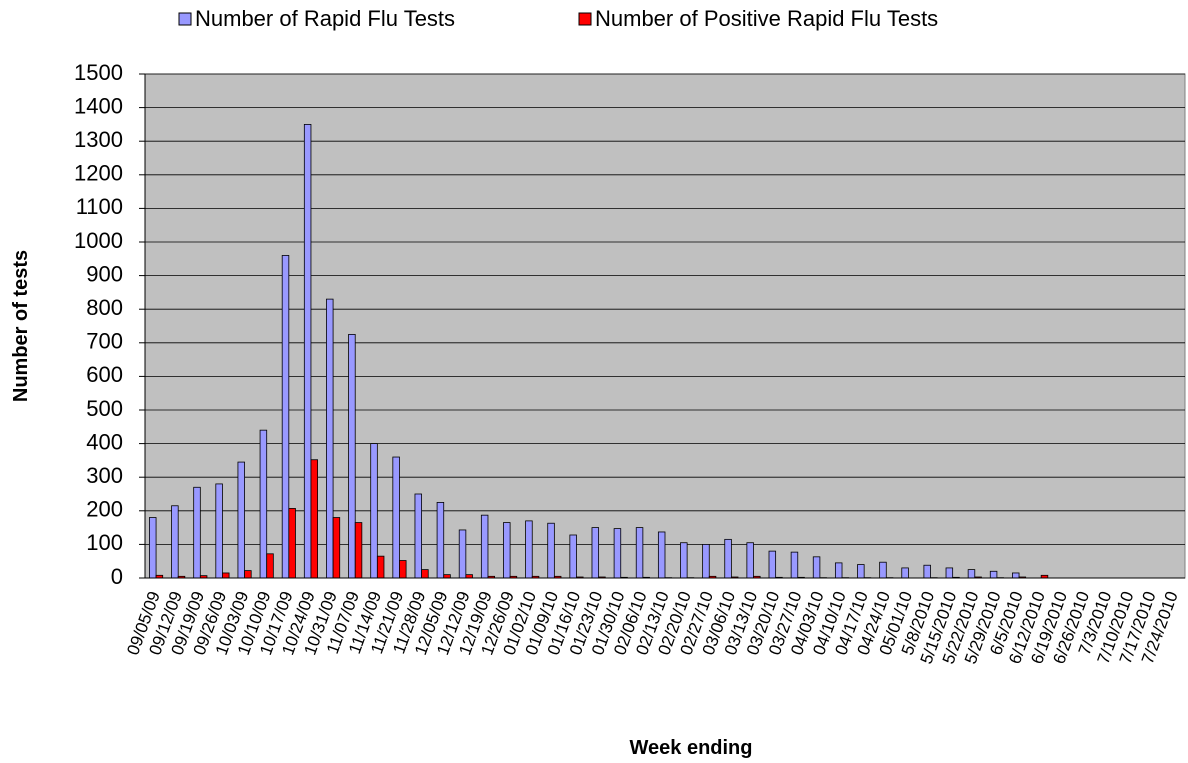 The image size is (1188, 763). I want to click on y-tick-label: 900, so click(104, 273).